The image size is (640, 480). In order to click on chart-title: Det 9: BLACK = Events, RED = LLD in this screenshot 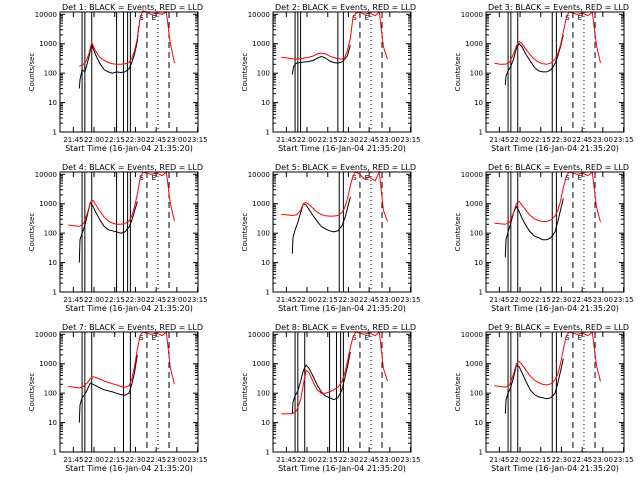, I will do `click(558, 327)`.